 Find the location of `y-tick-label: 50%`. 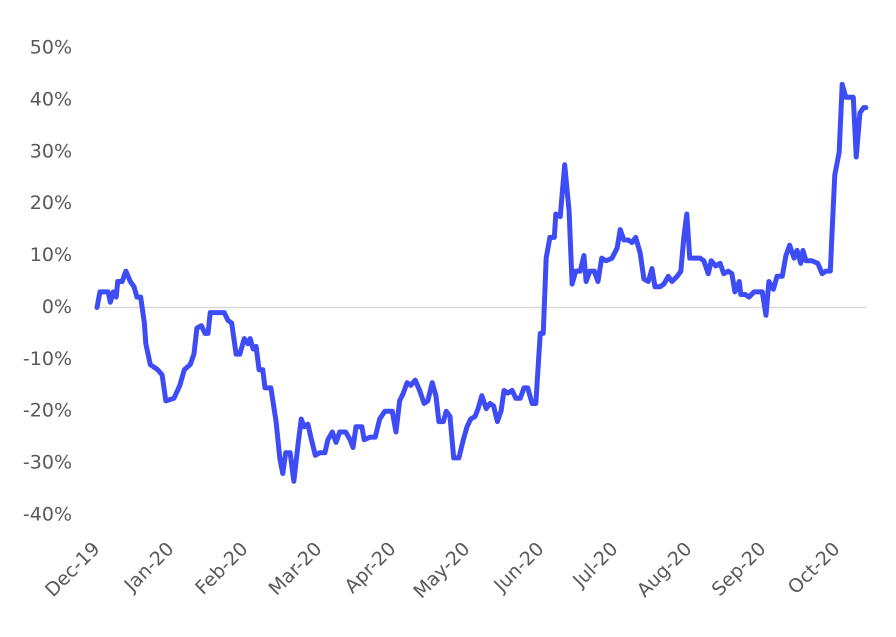

y-tick-label: 50% is located at coordinates (51, 48).